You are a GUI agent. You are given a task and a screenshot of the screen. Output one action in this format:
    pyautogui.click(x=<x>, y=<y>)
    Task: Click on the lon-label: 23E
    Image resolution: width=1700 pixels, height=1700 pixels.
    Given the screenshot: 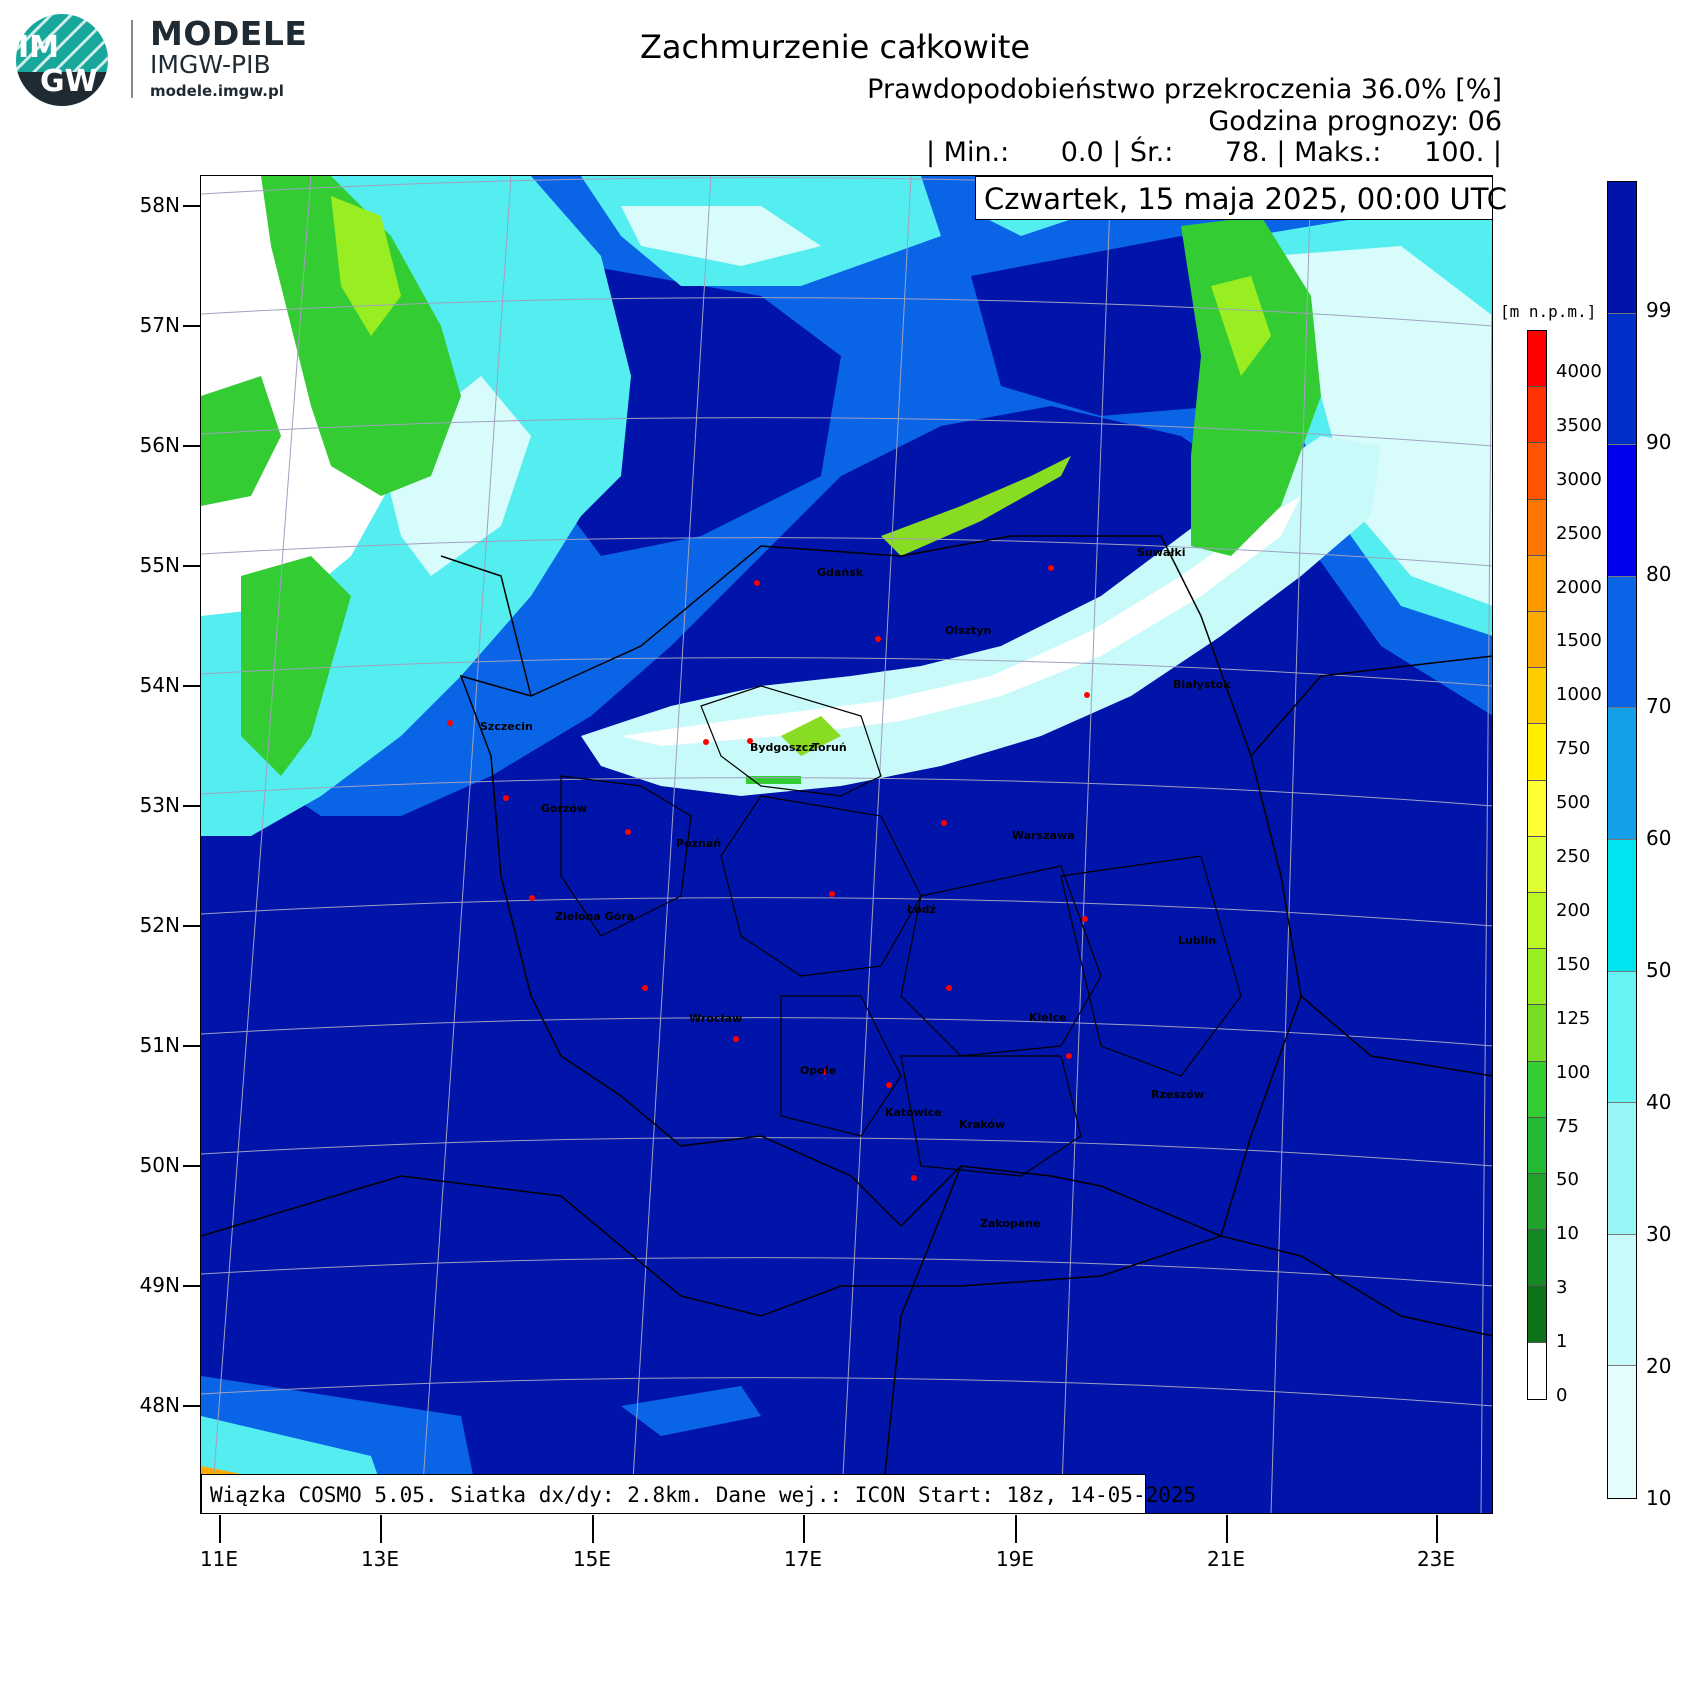 What is the action you would take?
    pyautogui.click(x=1436, y=1559)
    